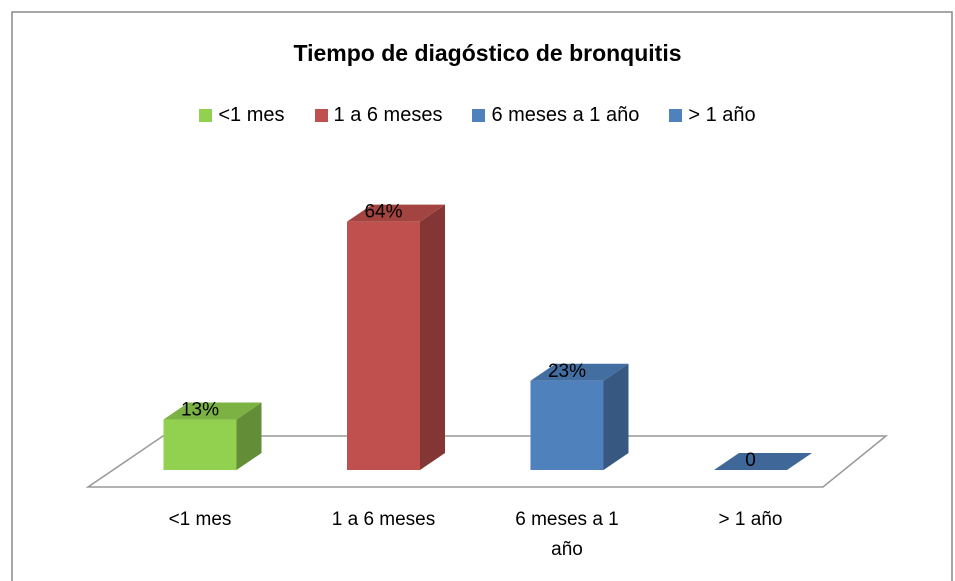 The height and width of the screenshot is (581, 955). I want to click on x-tick-label: 6 meses a 1 año, so click(567, 534).